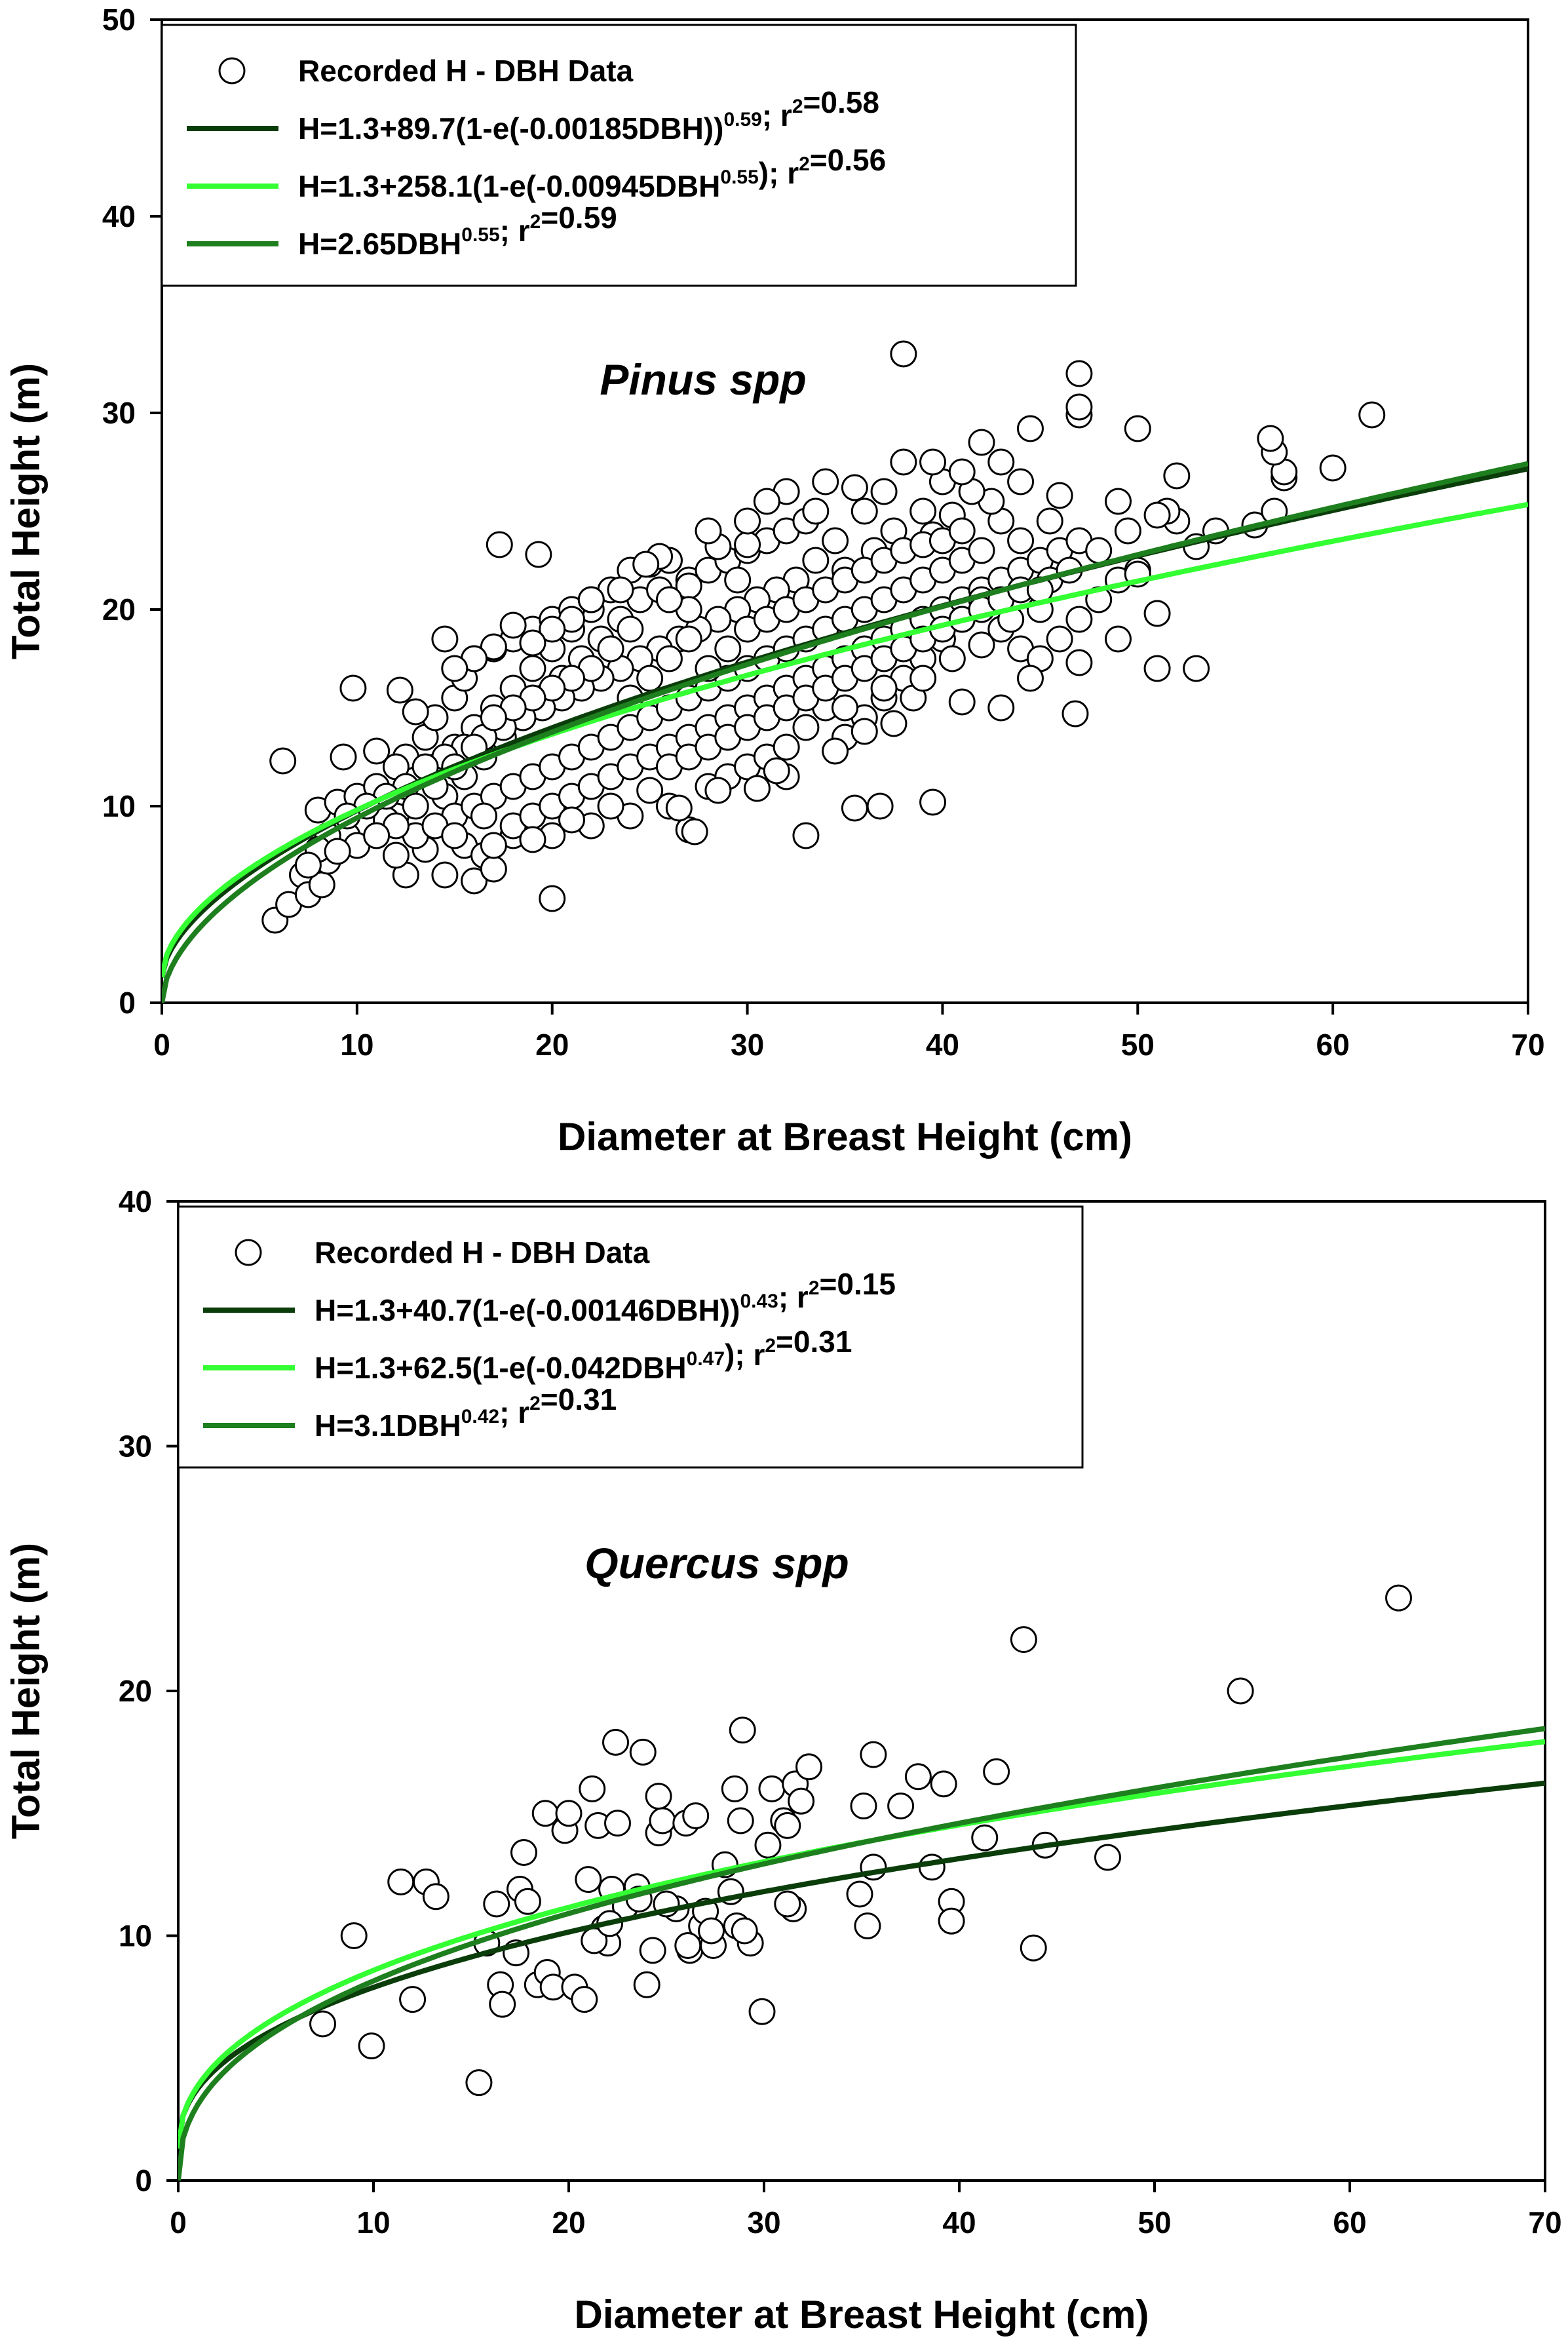 This screenshot has height=2347, width=1568. I want to click on species-label: Pinus spp, so click(703, 380).